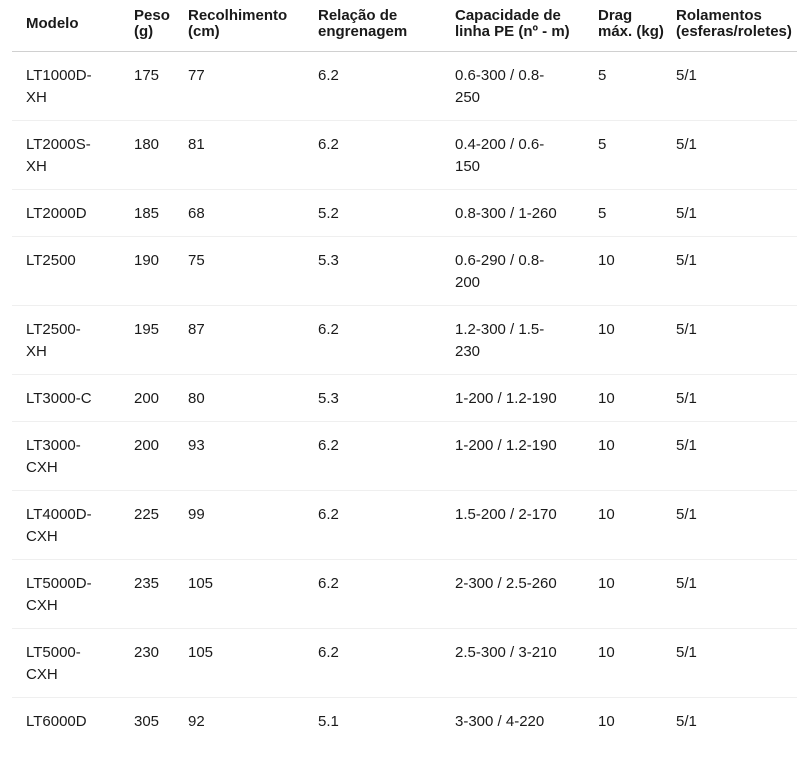  I want to click on col-header-relacao: Relação de engrenagem, so click(386, 26).